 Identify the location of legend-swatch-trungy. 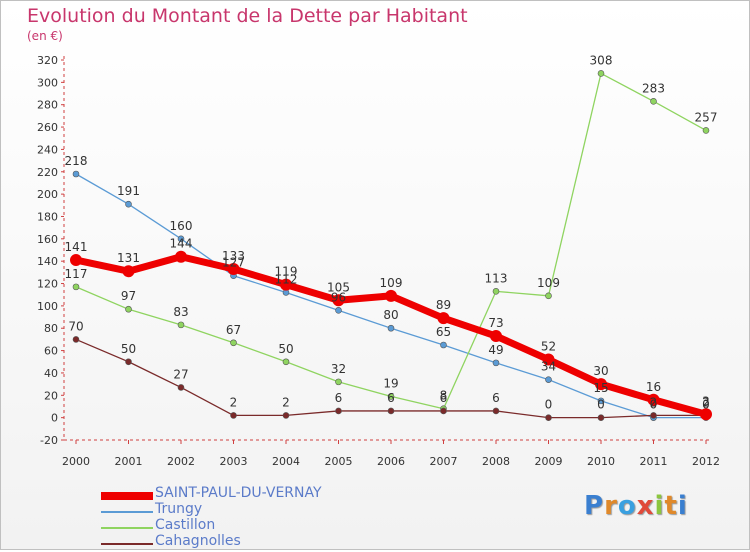
(127, 512).